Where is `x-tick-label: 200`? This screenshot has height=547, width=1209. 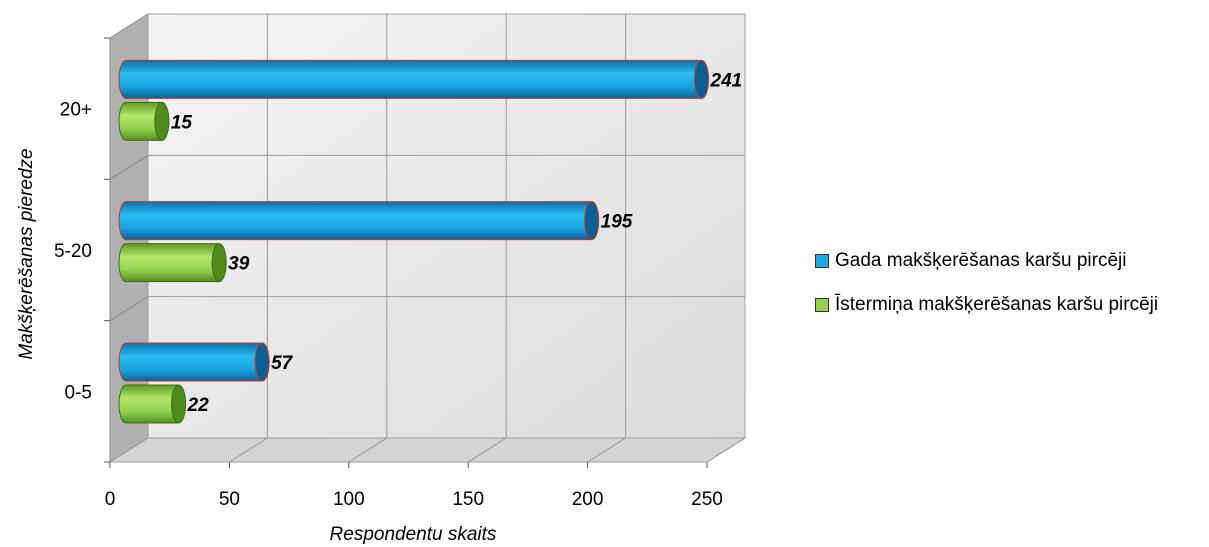 x-tick-label: 200 is located at coordinates (588, 499).